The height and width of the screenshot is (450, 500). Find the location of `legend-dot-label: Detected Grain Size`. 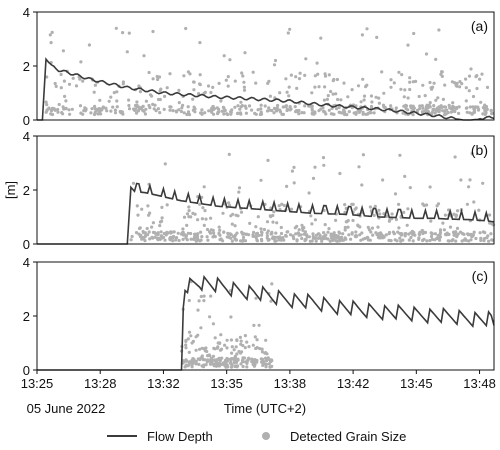

legend-dot-label: Detected Grain Size is located at coordinates (348, 436).